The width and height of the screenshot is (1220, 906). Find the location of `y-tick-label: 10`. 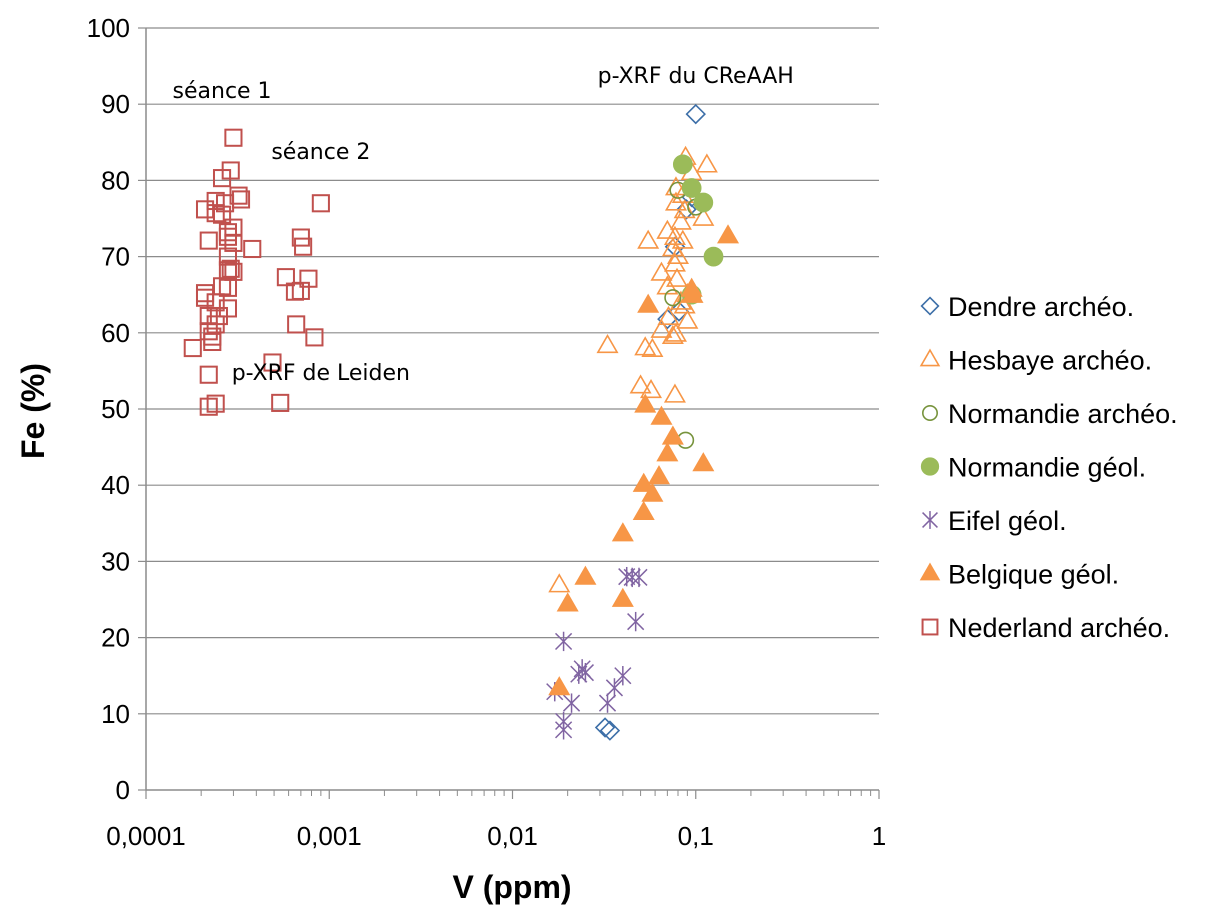

y-tick-label: 10 is located at coordinates (115, 714).